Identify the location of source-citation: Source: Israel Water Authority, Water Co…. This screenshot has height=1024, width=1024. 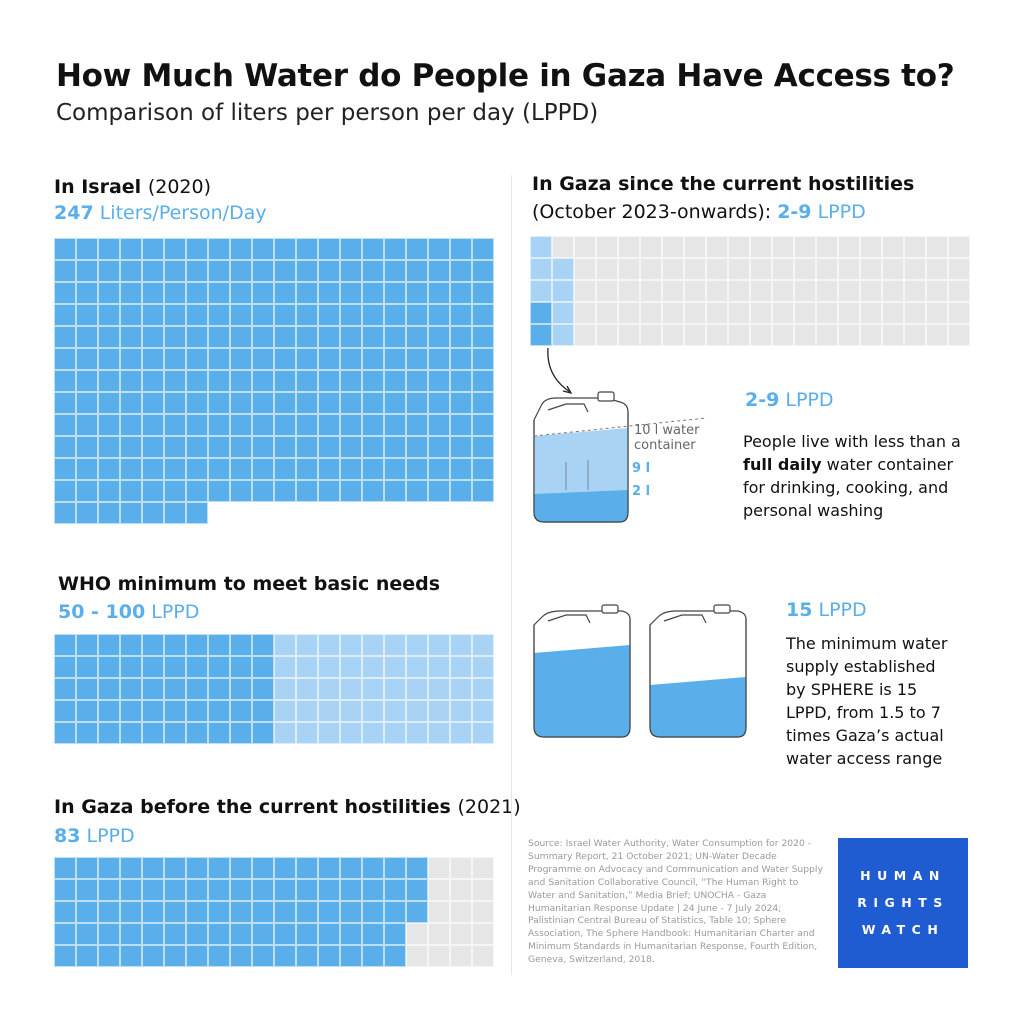
(675, 902).